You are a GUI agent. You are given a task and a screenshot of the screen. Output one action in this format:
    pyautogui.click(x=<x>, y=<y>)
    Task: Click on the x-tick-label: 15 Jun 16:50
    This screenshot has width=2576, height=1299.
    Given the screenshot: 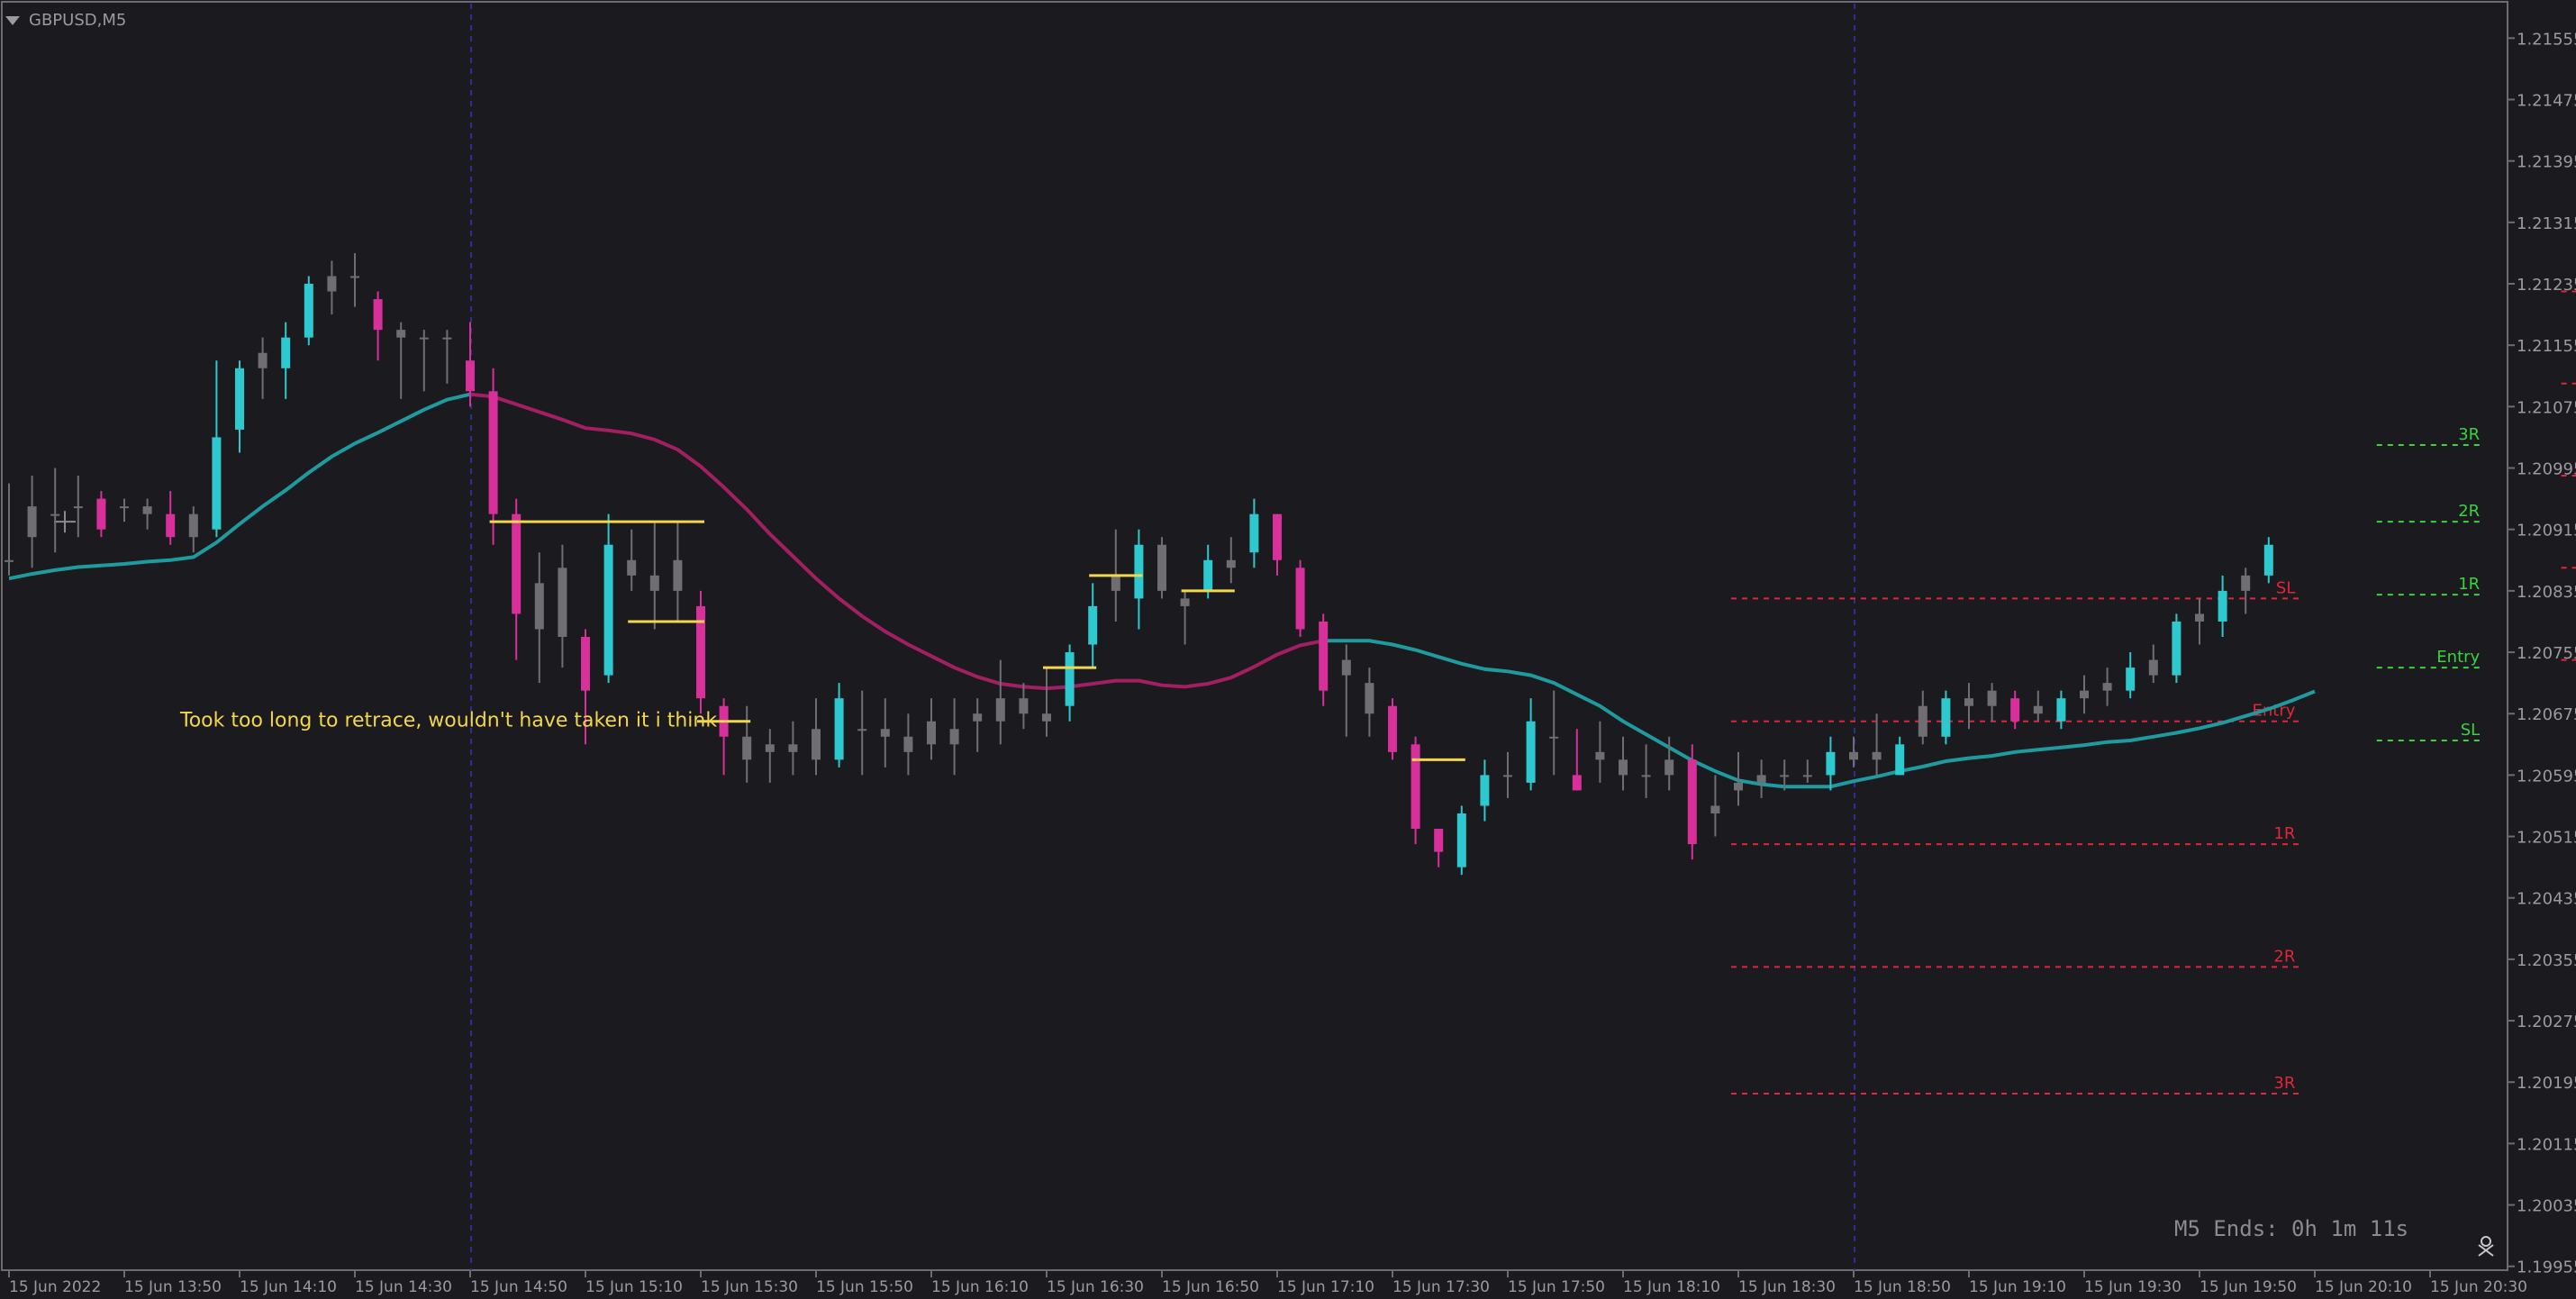 What is the action you would take?
    pyautogui.click(x=1210, y=1287)
    